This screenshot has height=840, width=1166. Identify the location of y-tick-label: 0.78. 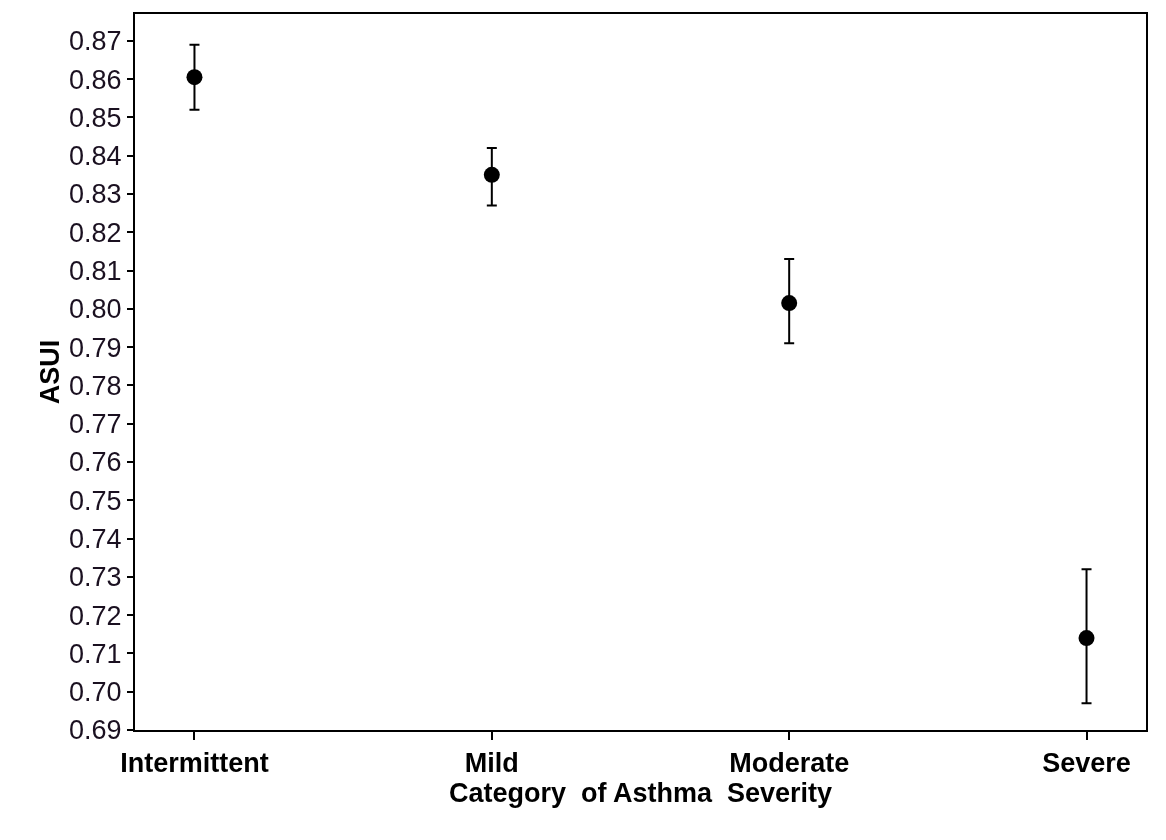
(95, 385).